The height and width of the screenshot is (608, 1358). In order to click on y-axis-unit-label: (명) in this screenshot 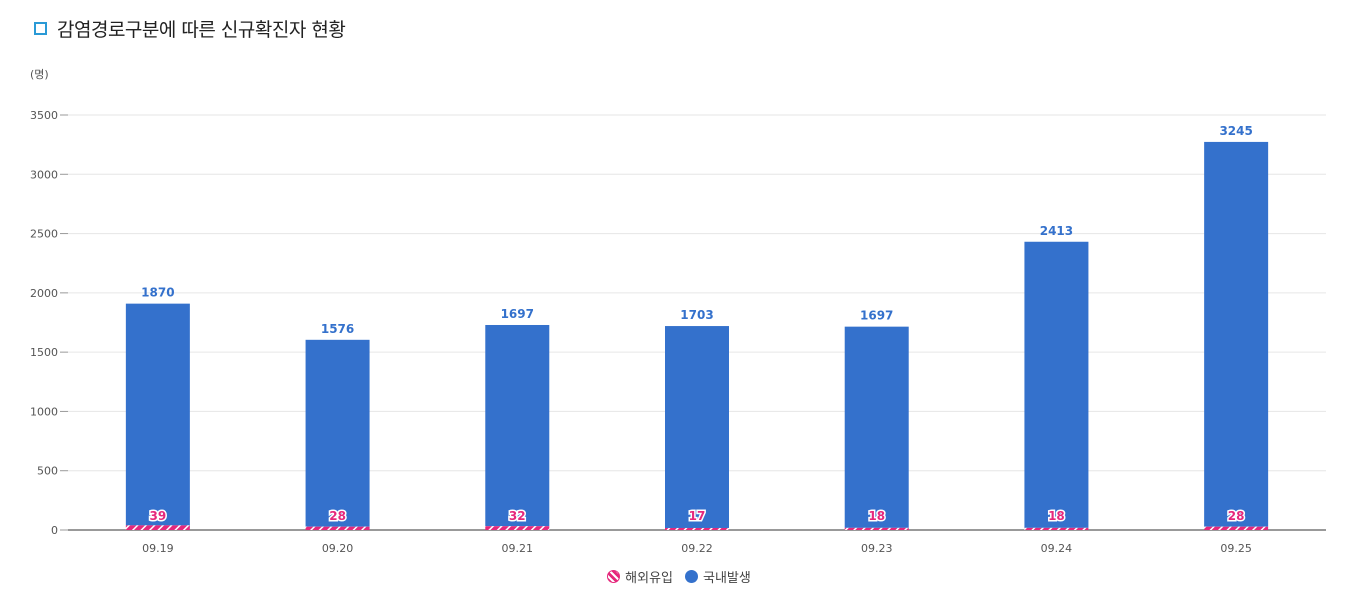, I will do `click(39, 74)`.